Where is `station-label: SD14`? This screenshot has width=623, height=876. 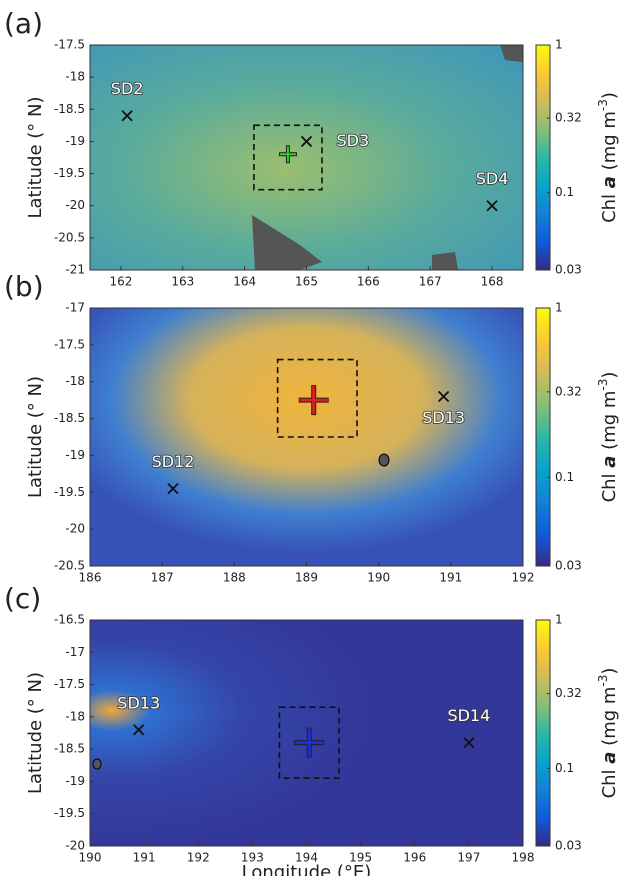 station-label: SD14 is located at coordinates (468, 715).